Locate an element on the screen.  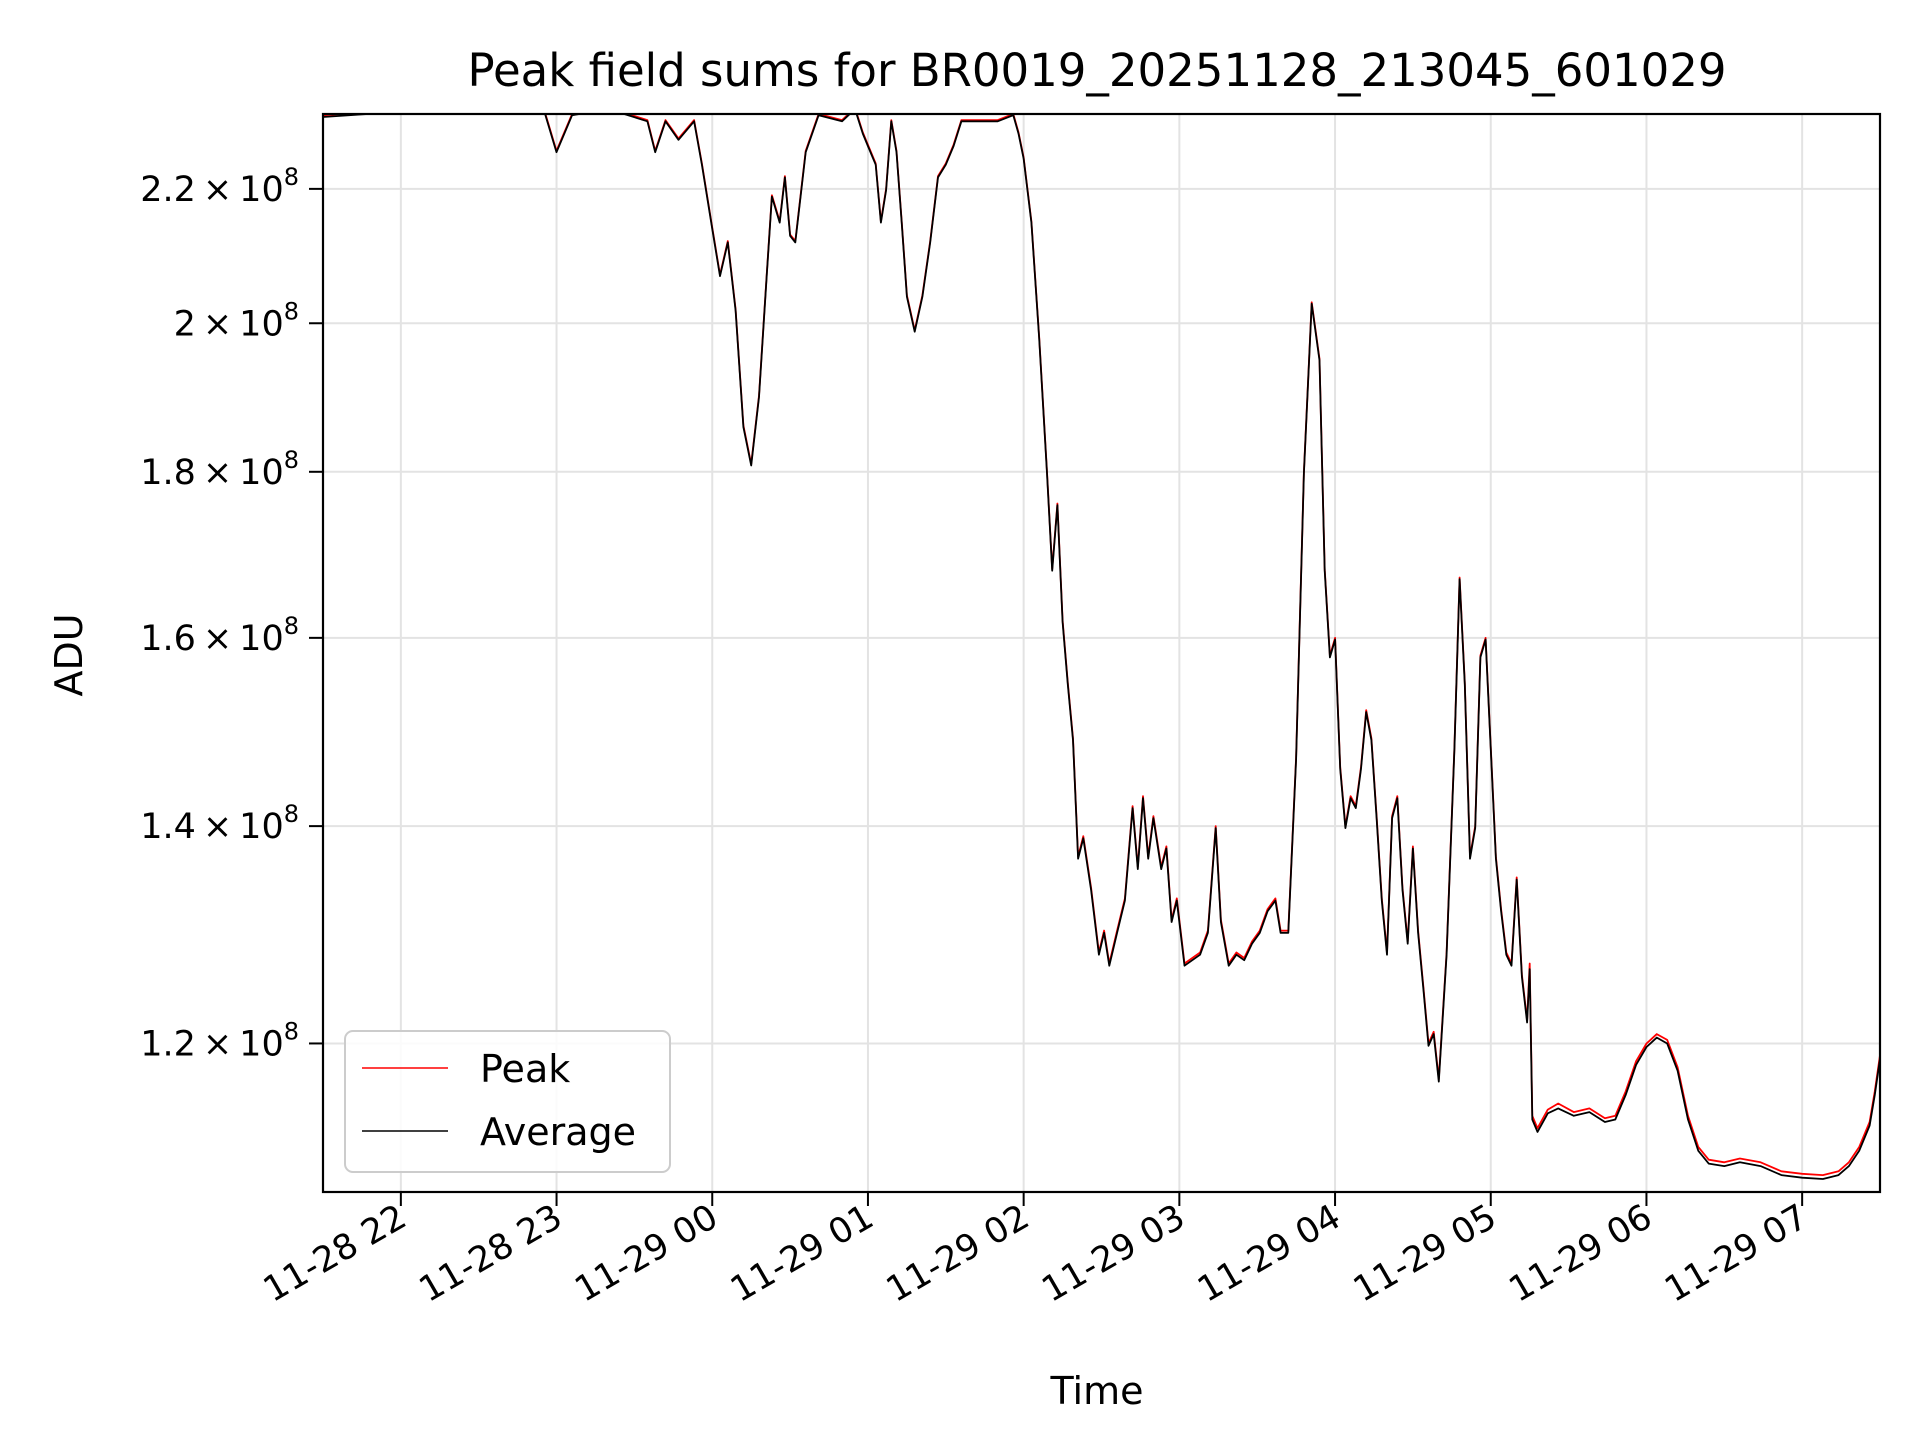
legend-peak-label: Peak is located at coordinates (525, 1069).